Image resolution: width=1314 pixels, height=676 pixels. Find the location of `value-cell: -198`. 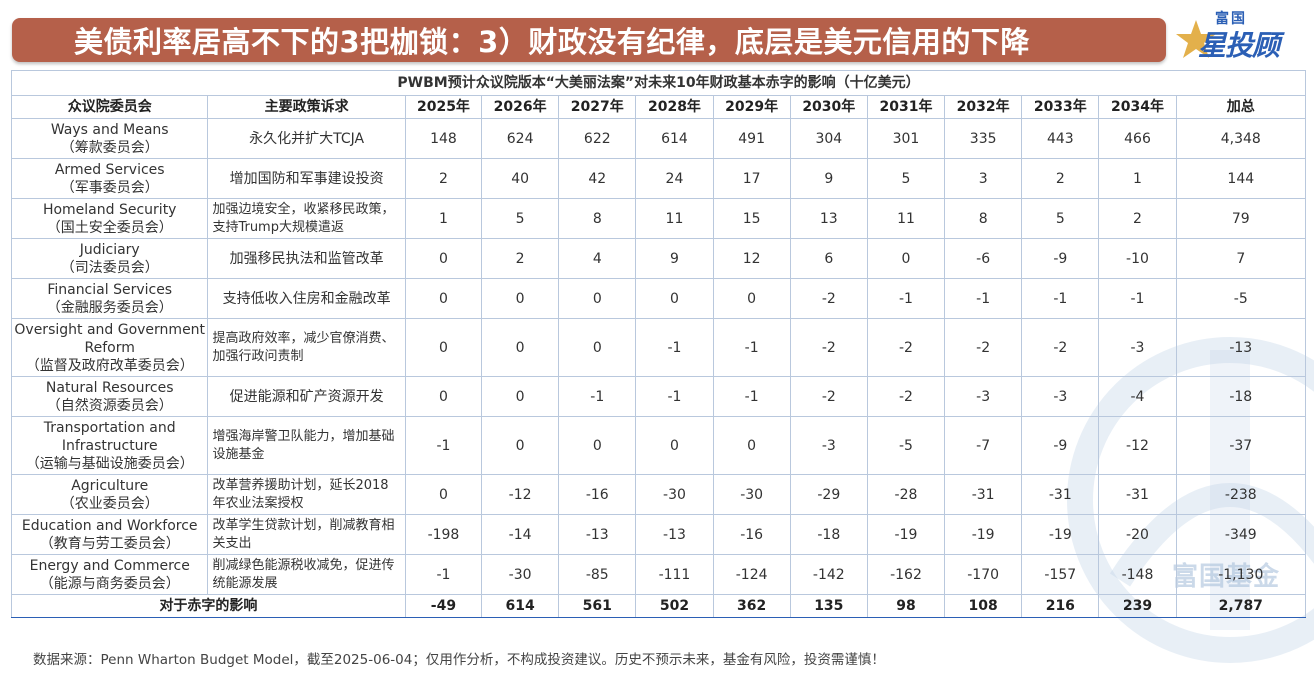

value-cell: -198 is located at coordinates (443, 534).